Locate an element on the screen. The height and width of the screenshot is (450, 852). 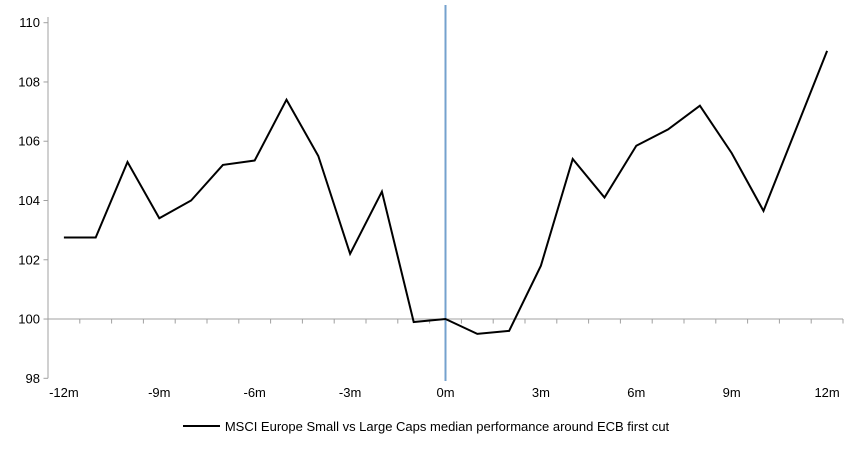
x-axis-label: -3m is located at coordinates (350, 392).